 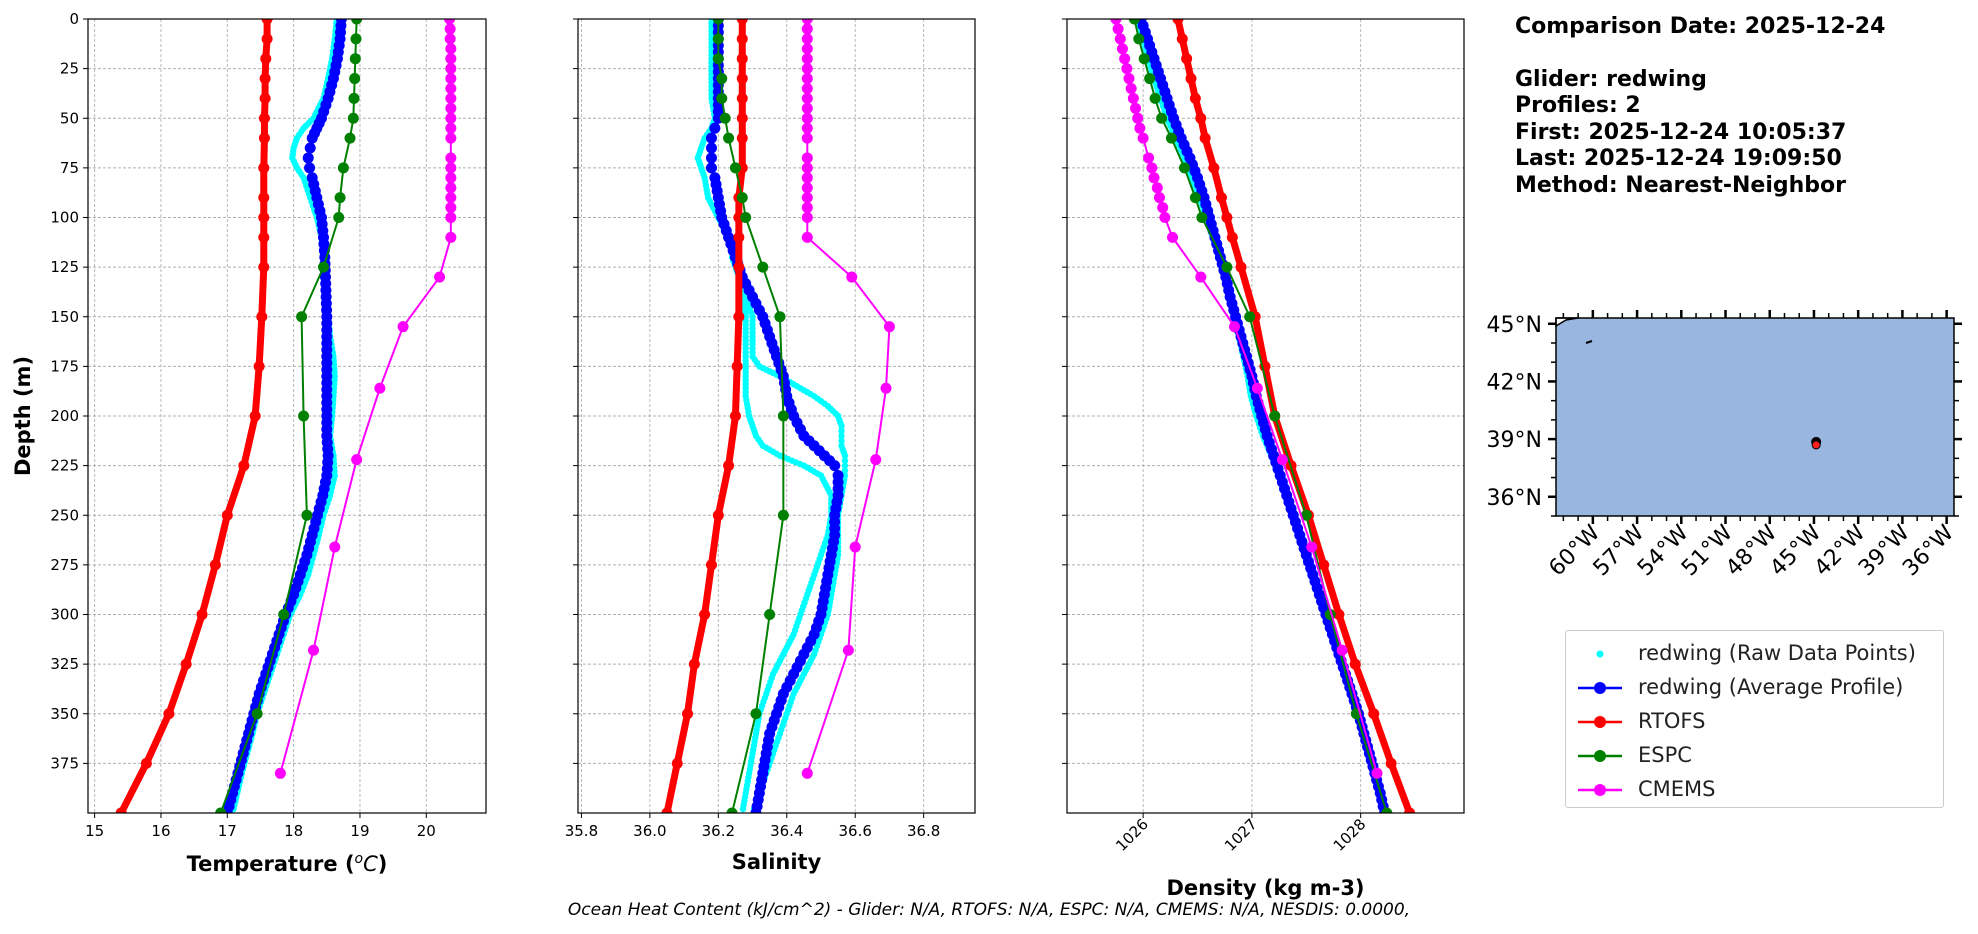 I want to click on x-tick-label: 1027, so click(x=1241, y=835).